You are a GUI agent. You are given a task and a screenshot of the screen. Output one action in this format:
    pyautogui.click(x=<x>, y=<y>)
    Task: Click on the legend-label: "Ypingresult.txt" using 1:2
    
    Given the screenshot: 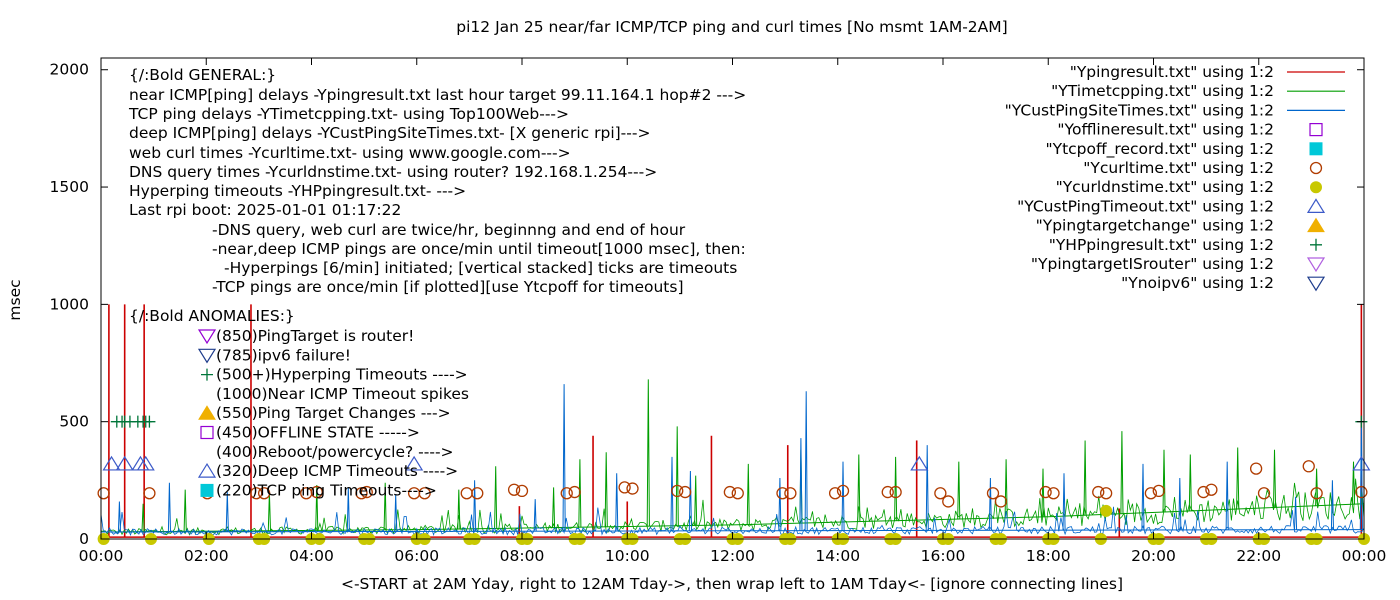 What is the action you would take?
    pyautogui.click(x=1172, y=72)
    